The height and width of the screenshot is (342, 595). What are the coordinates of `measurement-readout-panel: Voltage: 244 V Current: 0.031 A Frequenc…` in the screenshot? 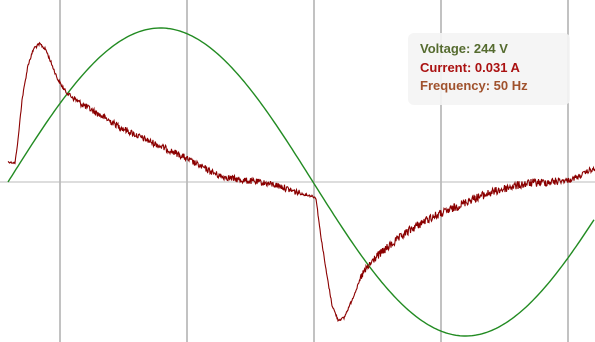 It's located at (489, 69).